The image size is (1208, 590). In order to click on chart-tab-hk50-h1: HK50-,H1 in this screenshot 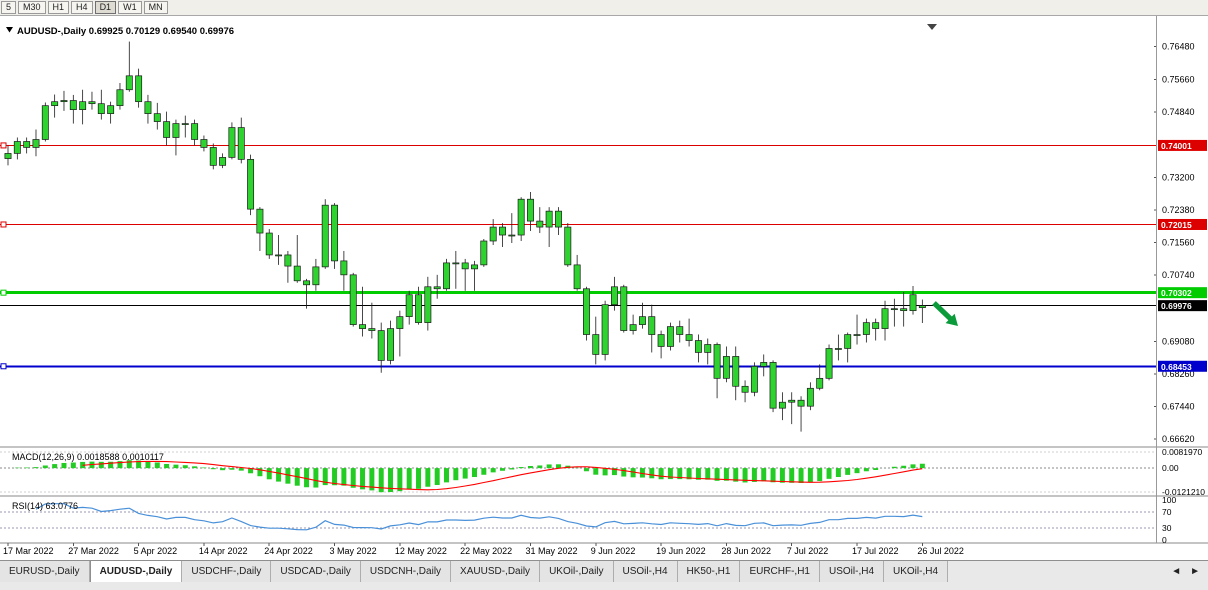, I will do `click(709, 571)`.